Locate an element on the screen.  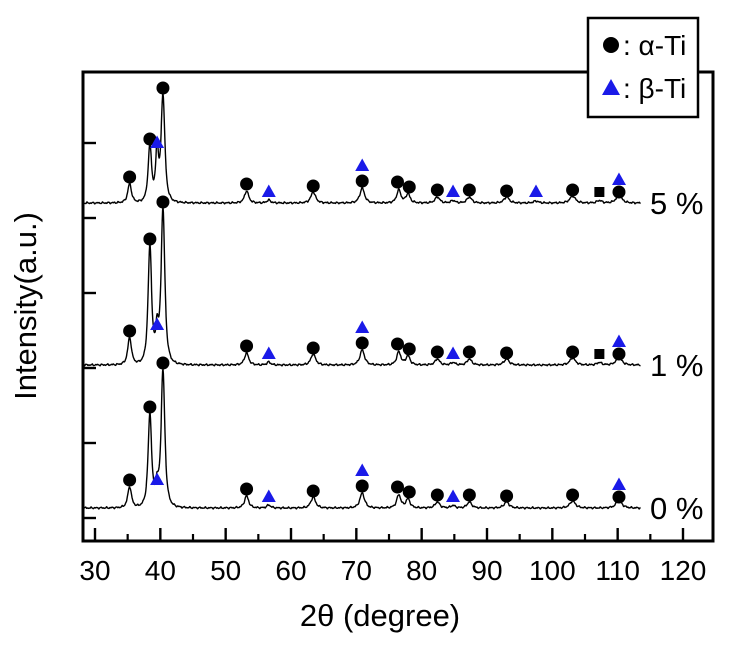
legend-frame is located at coordinates (643, 67).